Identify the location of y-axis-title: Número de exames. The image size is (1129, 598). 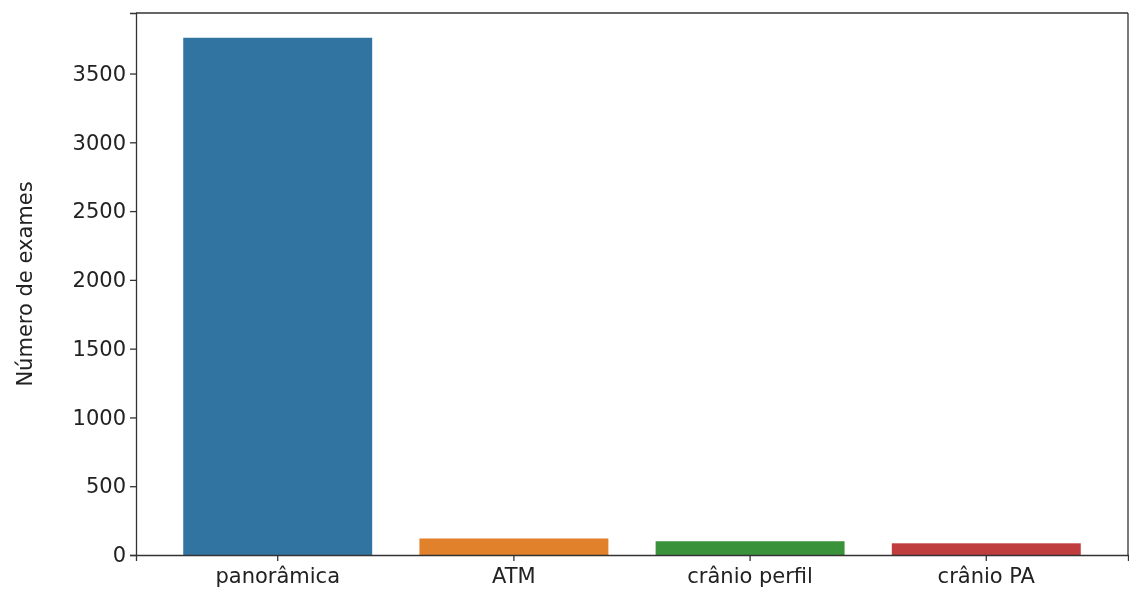
(25, 284).